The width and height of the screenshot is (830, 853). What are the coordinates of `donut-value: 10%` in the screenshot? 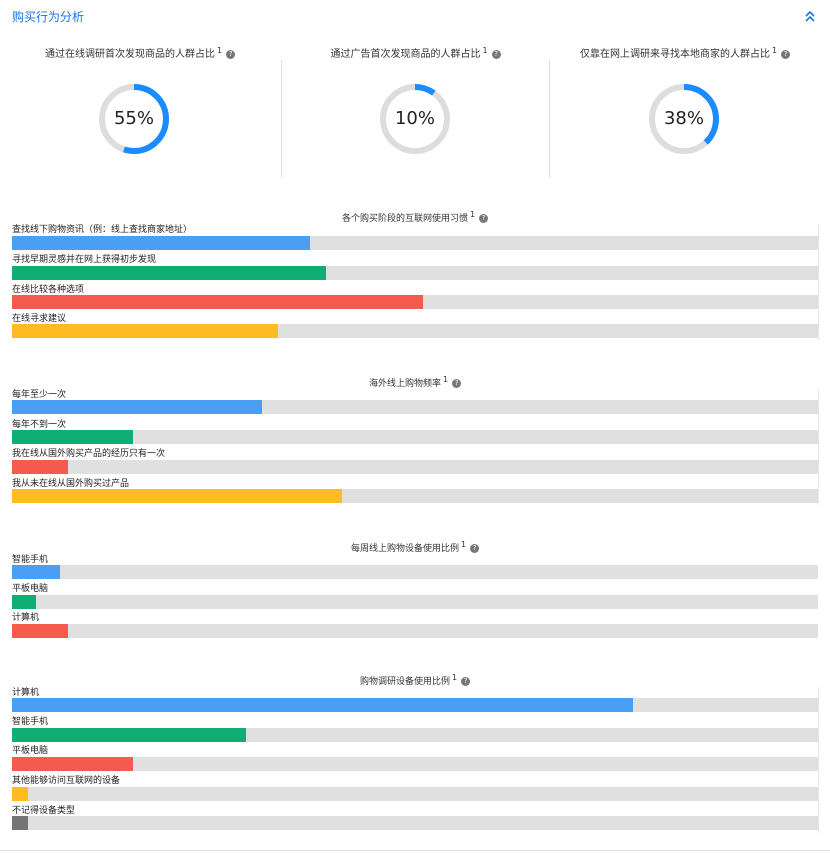 It's located at (414, 118).